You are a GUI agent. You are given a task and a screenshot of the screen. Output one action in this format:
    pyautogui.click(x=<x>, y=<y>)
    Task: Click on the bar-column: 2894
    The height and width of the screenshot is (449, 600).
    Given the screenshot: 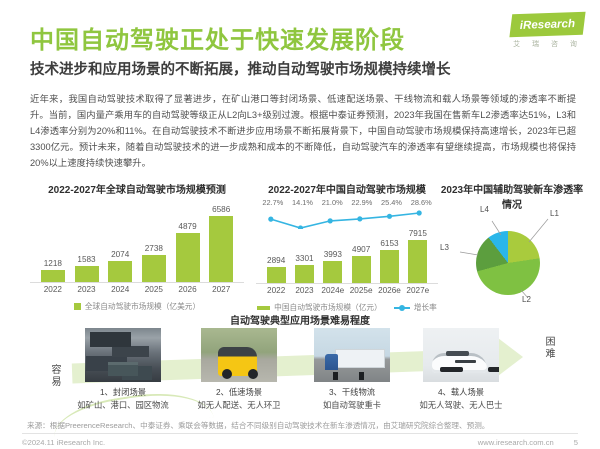 What is the action you would take?
    pyautogui.click(x=276, y=269)
    